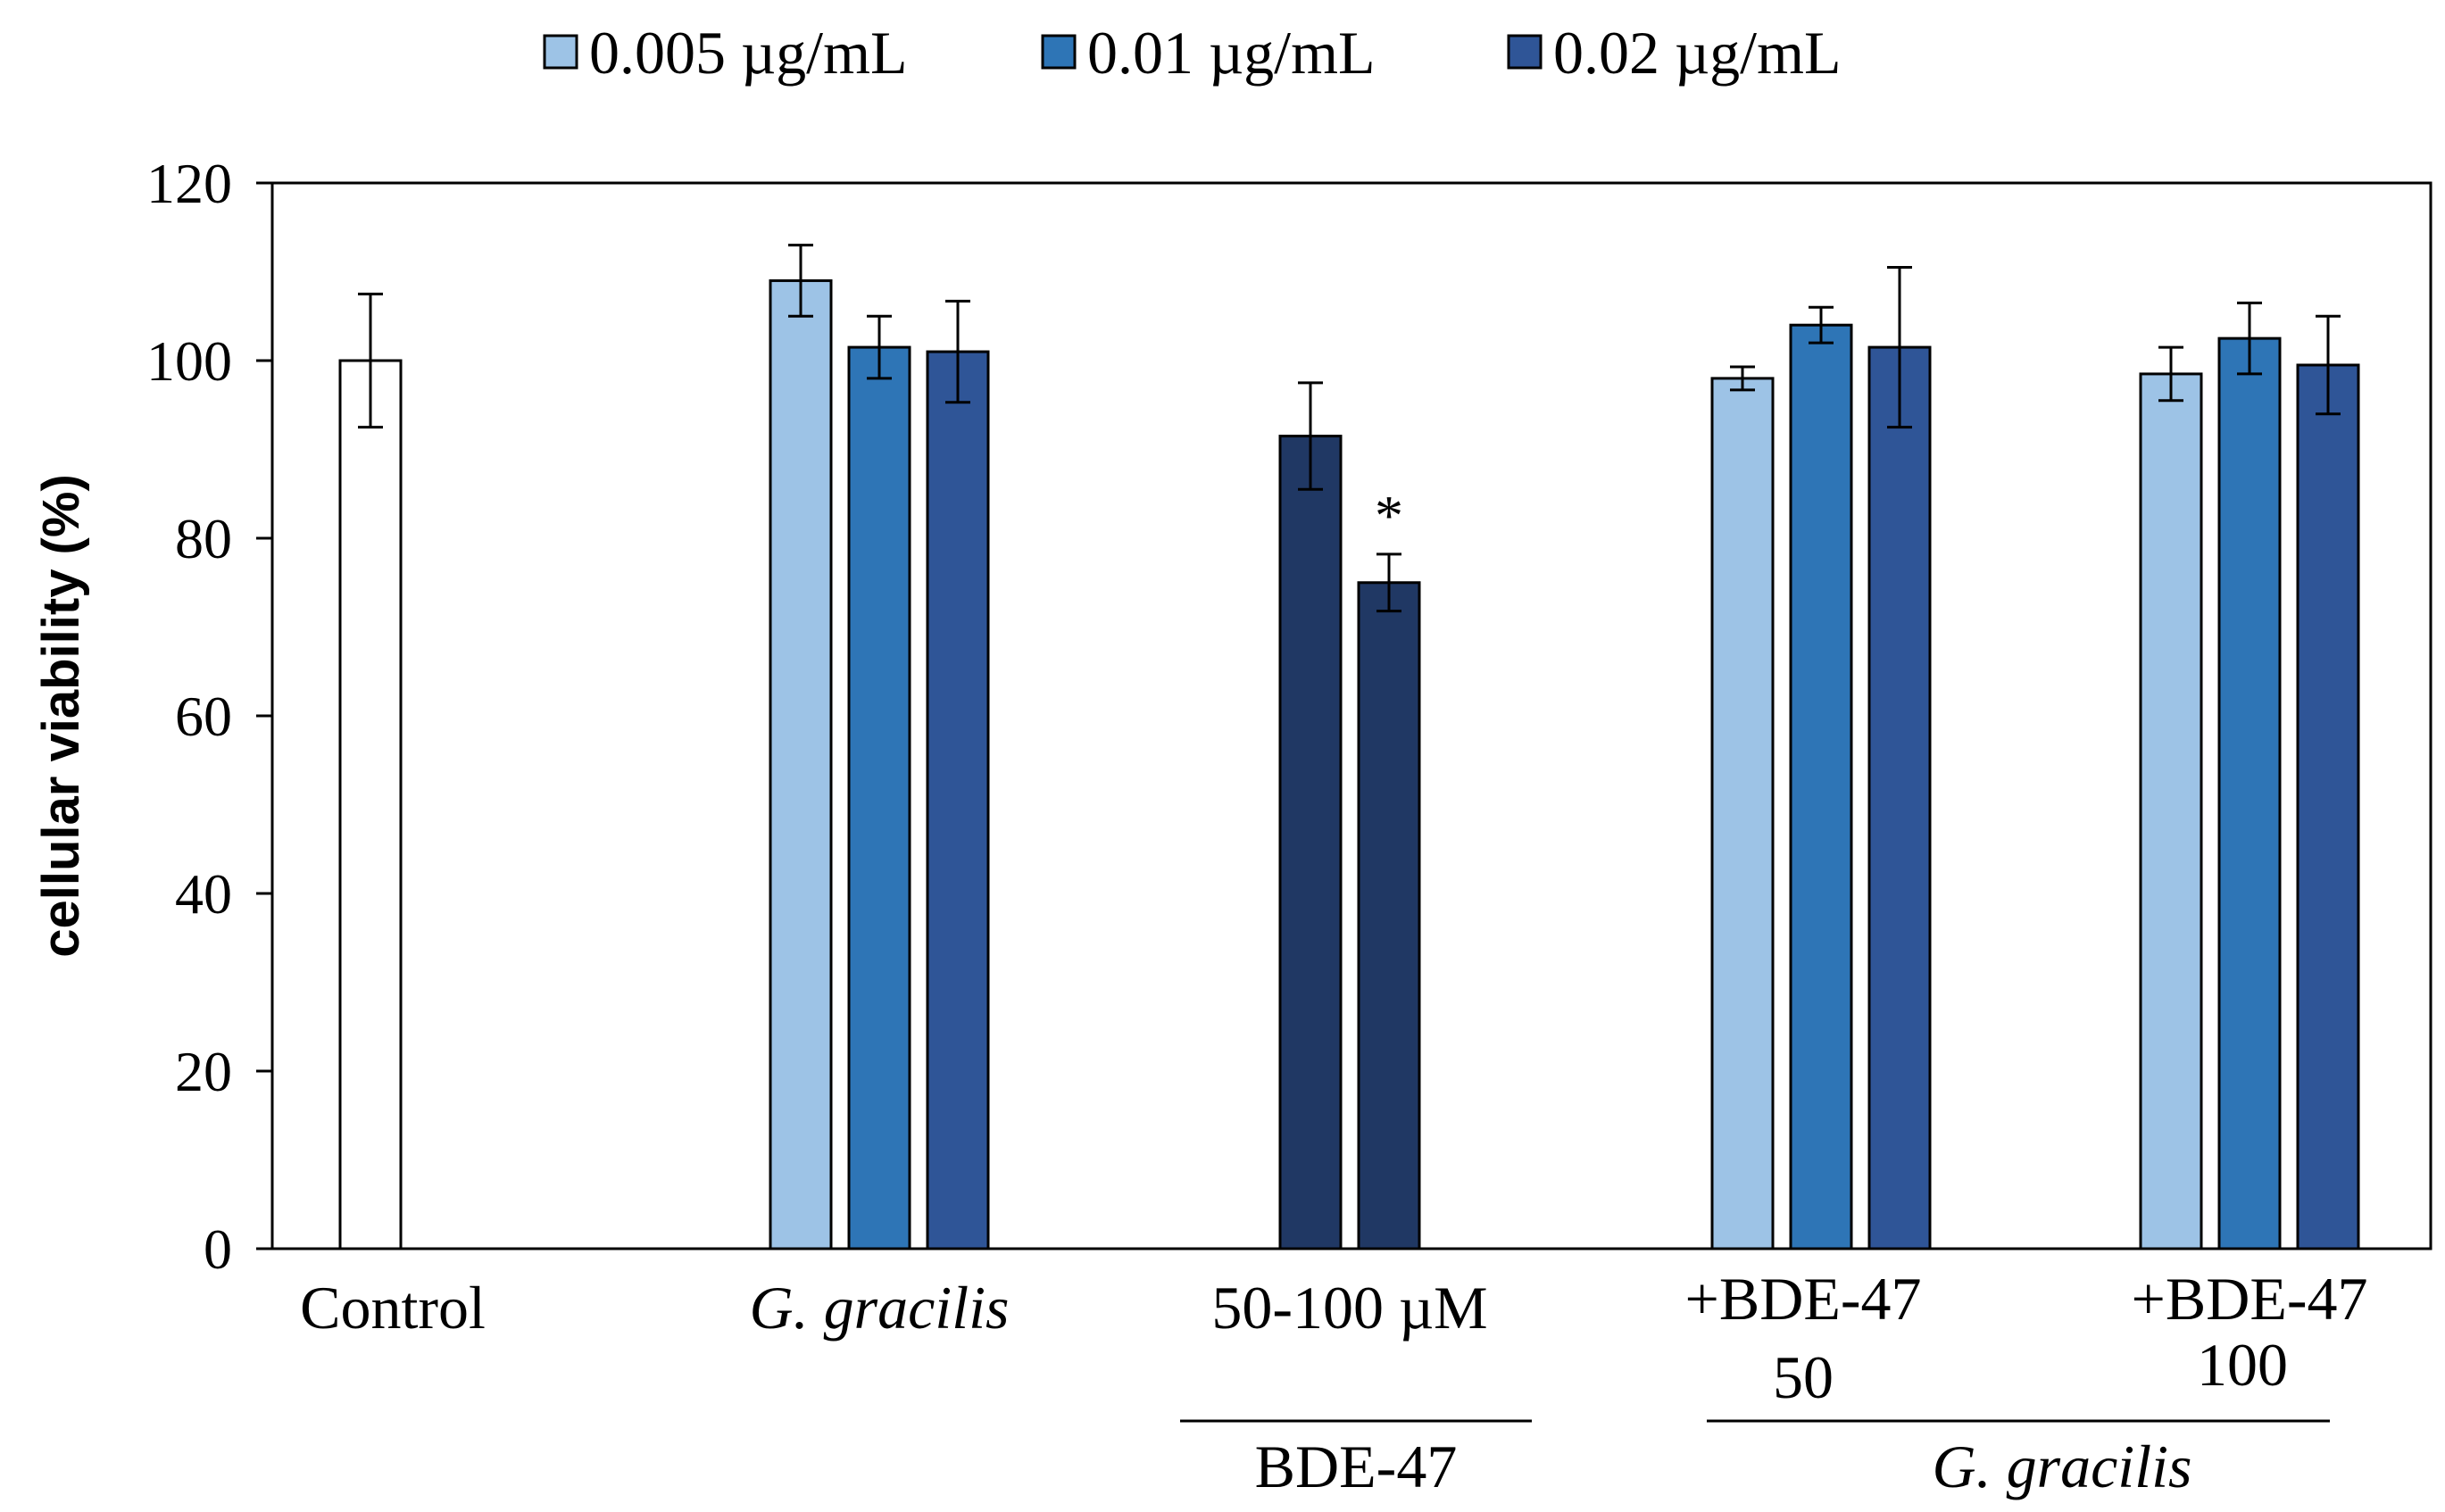 Image resolution: width=2445 pixels, height=1512 pixels. I want to click on legend-label: 0.01 µg/mL, so click(1231, 53).